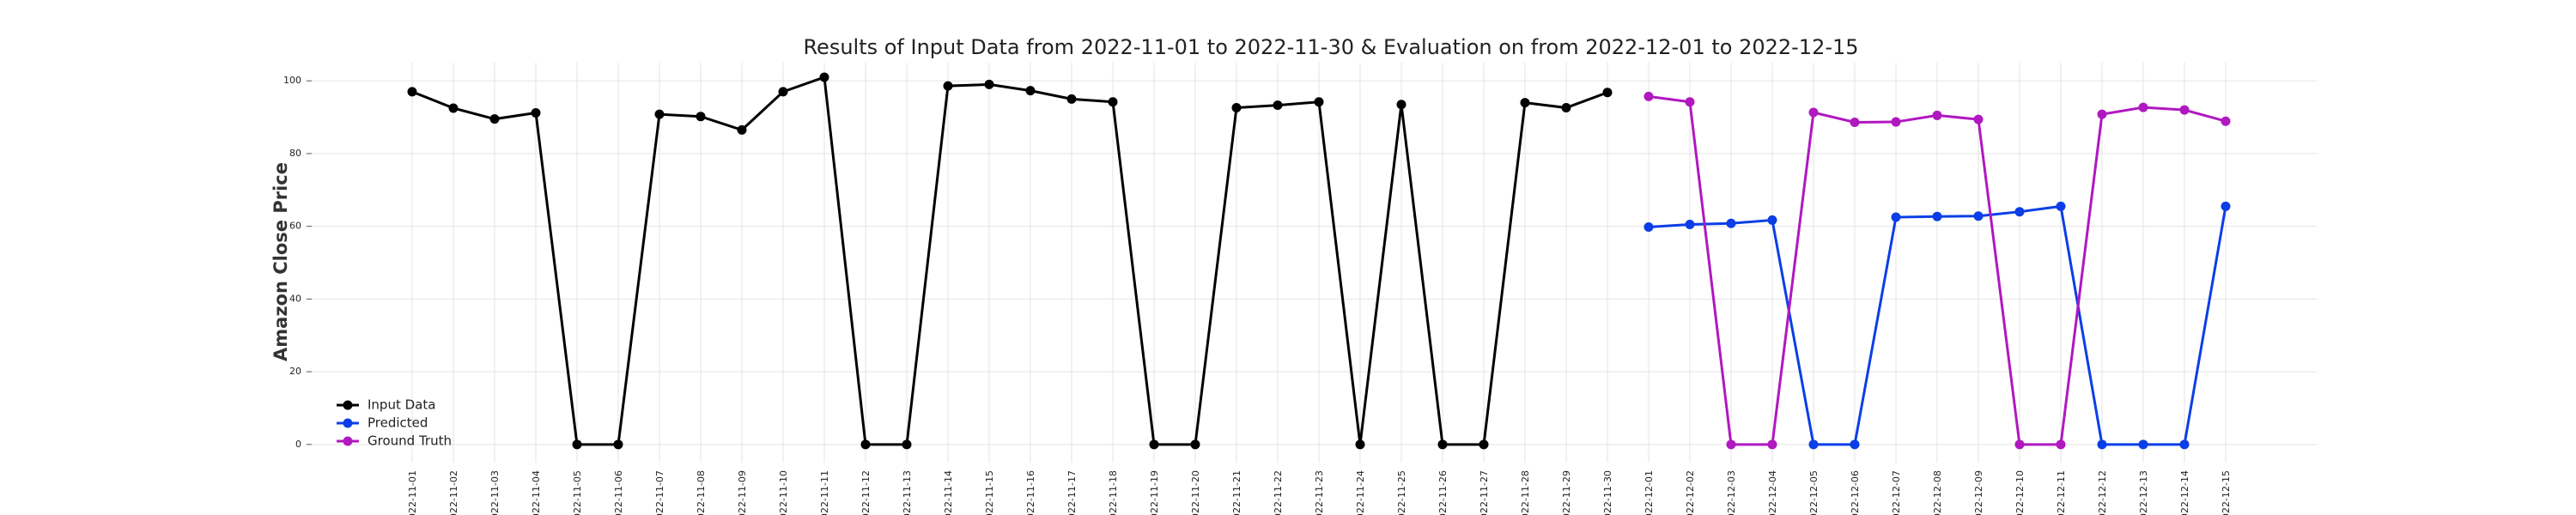 This screenshot has height=515, width=2576. I want to click on x-tick-label: 2022-12-12, so click(2102, 492).